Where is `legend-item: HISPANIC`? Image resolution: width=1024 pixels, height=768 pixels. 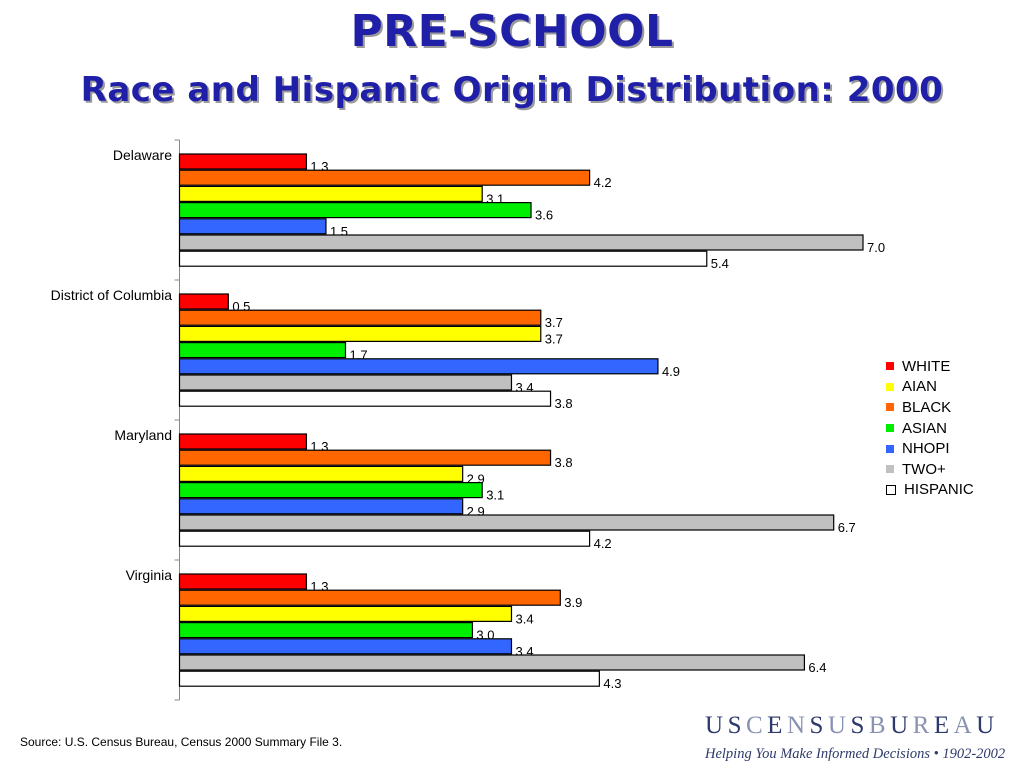
legend-item: HISPANIC is located at coordinates (930, 490).